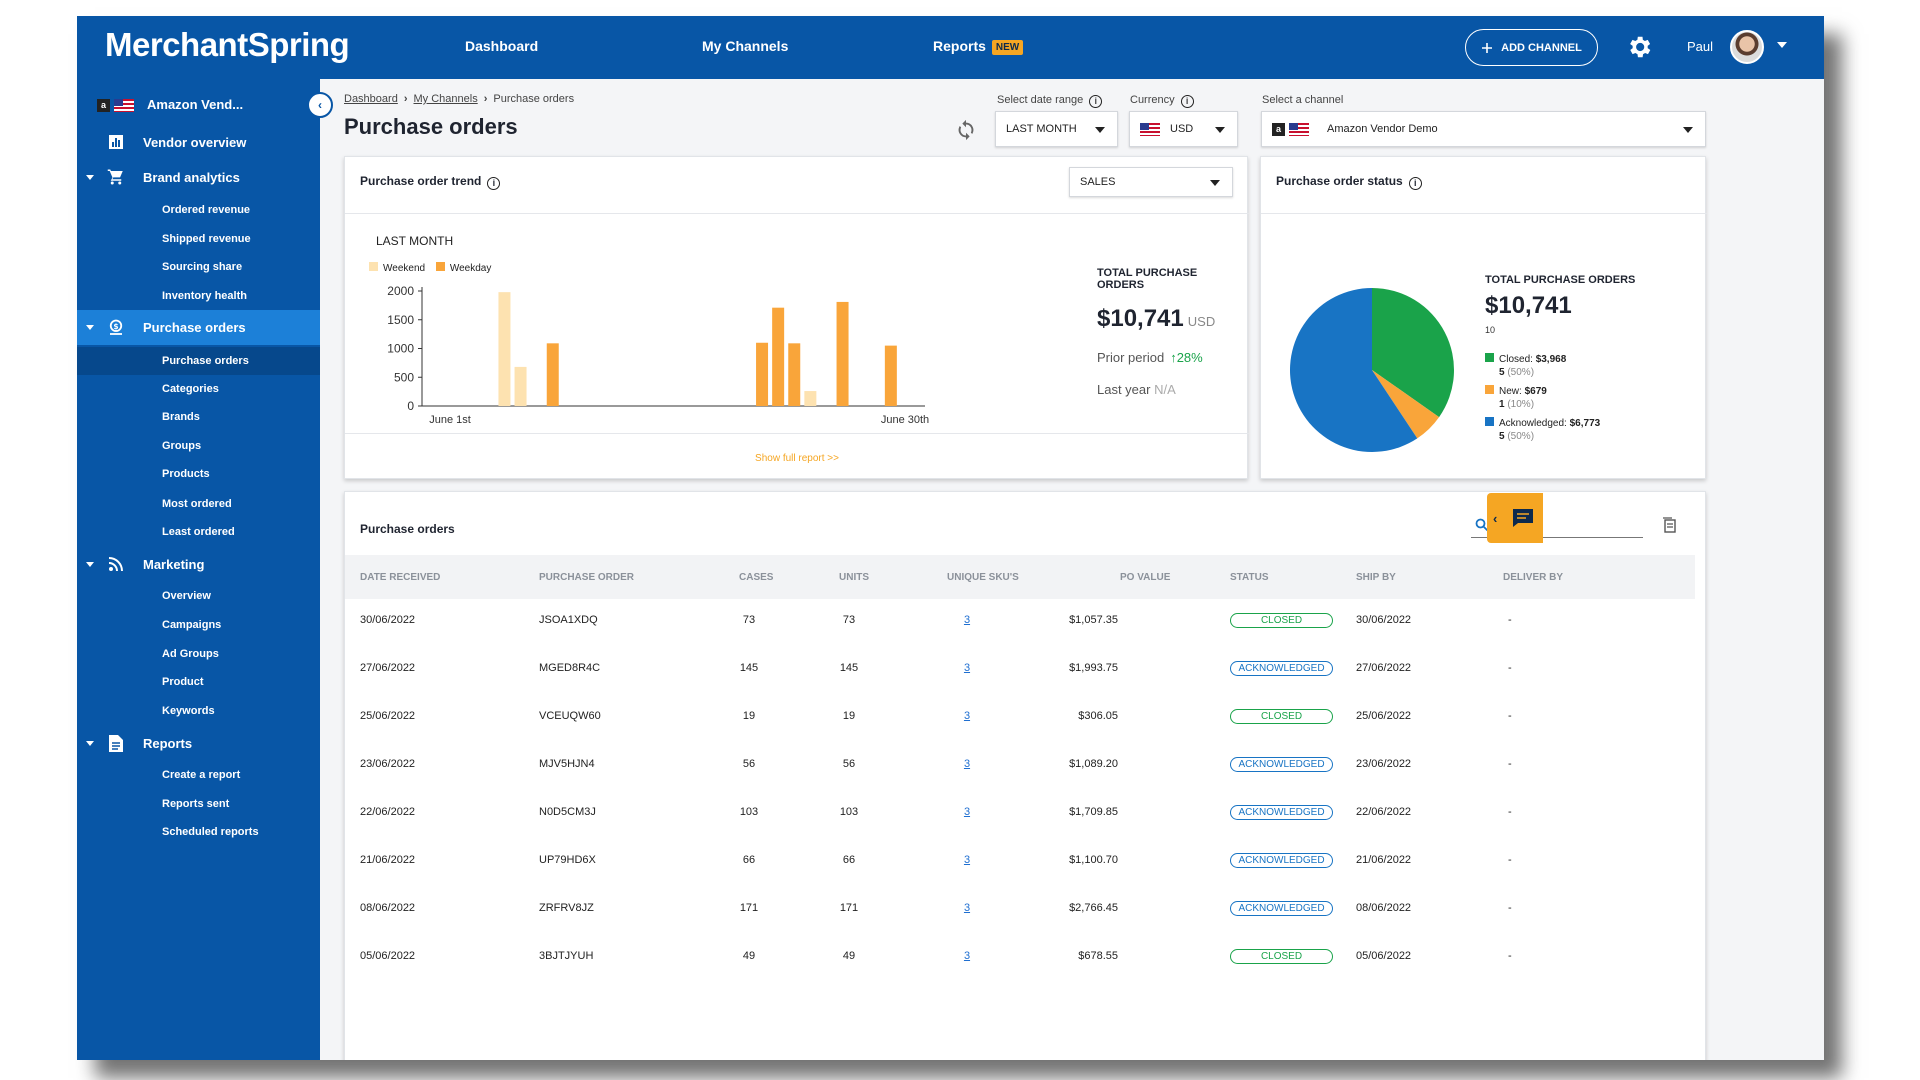 The image size is (1920, 1080). Describe the element at coordinates (1183, 129) in the screenshot. I see `currency-select: USD` at that location.